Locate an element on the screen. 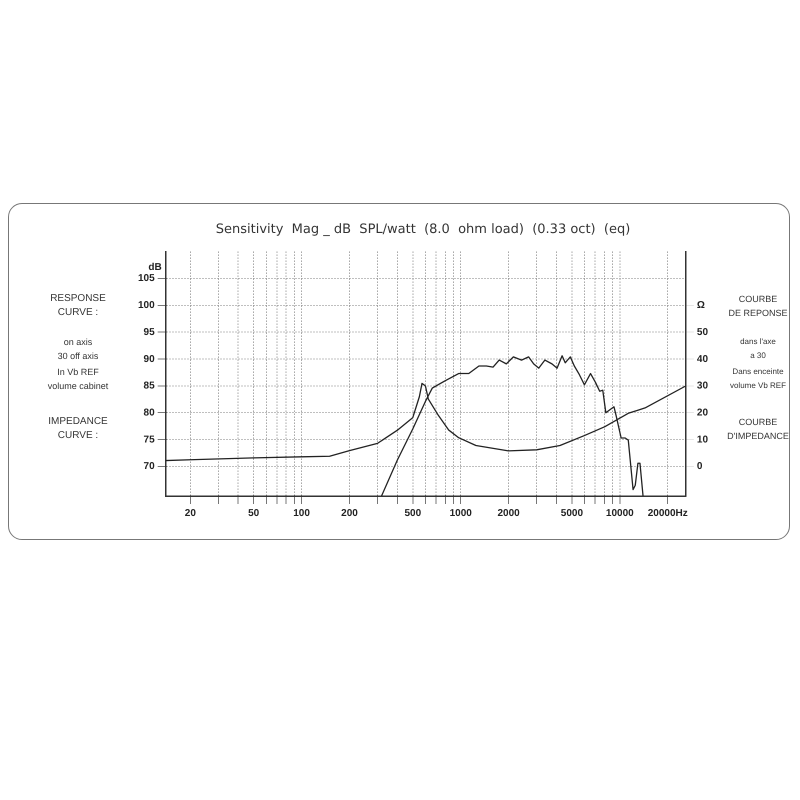 The height and width of the screenshot is (800, 800). text: COURBE DE REPONSE is located at coordinates (757, 306).